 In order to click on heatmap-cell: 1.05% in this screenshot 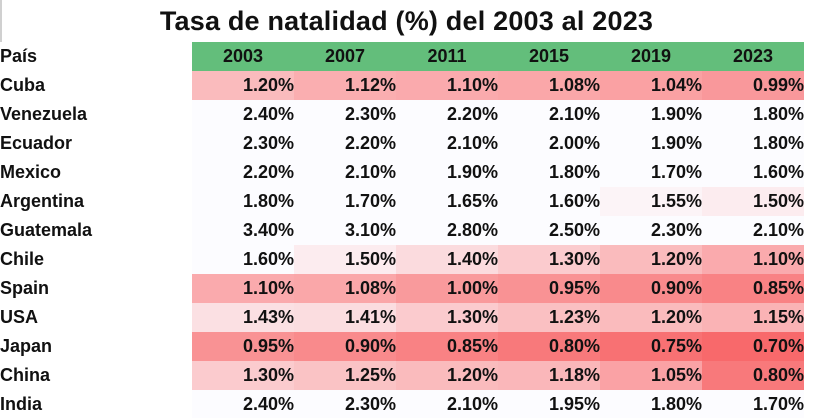, I will do `click(651, 375)`.